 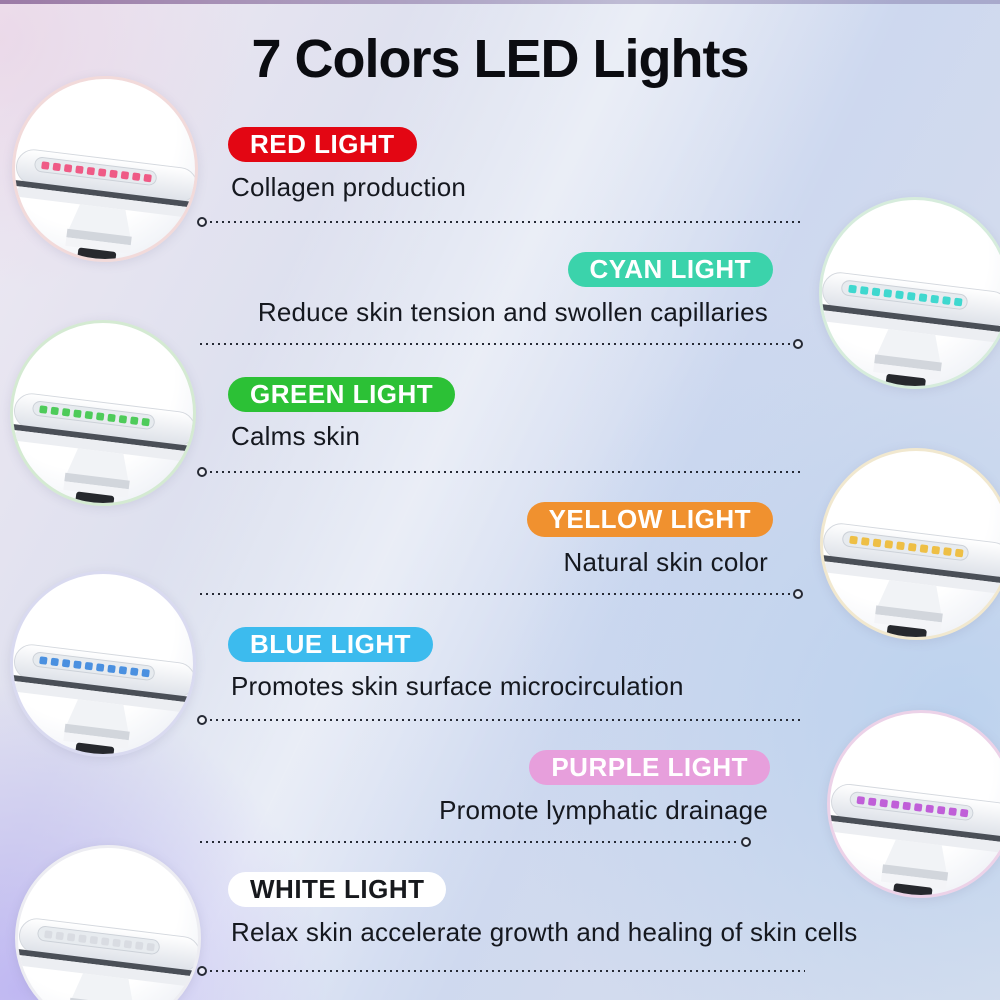 I want to click on page-title: 7 Colors LED Lights, so click(x=500, y=59).